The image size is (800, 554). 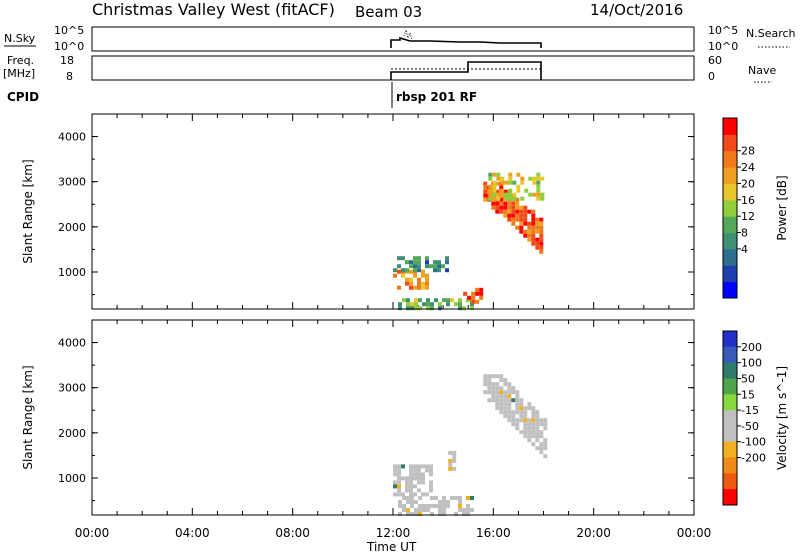 I want to click on power-colorbar: 28 24 20 16 12 8 4 Power [dB], so click(x=755, y=208).